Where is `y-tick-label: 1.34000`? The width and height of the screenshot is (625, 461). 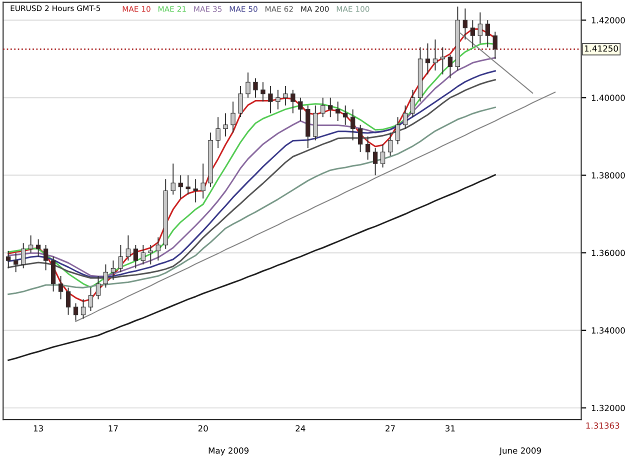 y-tick-label: 1.34000 is located at coordinates (608, 330).